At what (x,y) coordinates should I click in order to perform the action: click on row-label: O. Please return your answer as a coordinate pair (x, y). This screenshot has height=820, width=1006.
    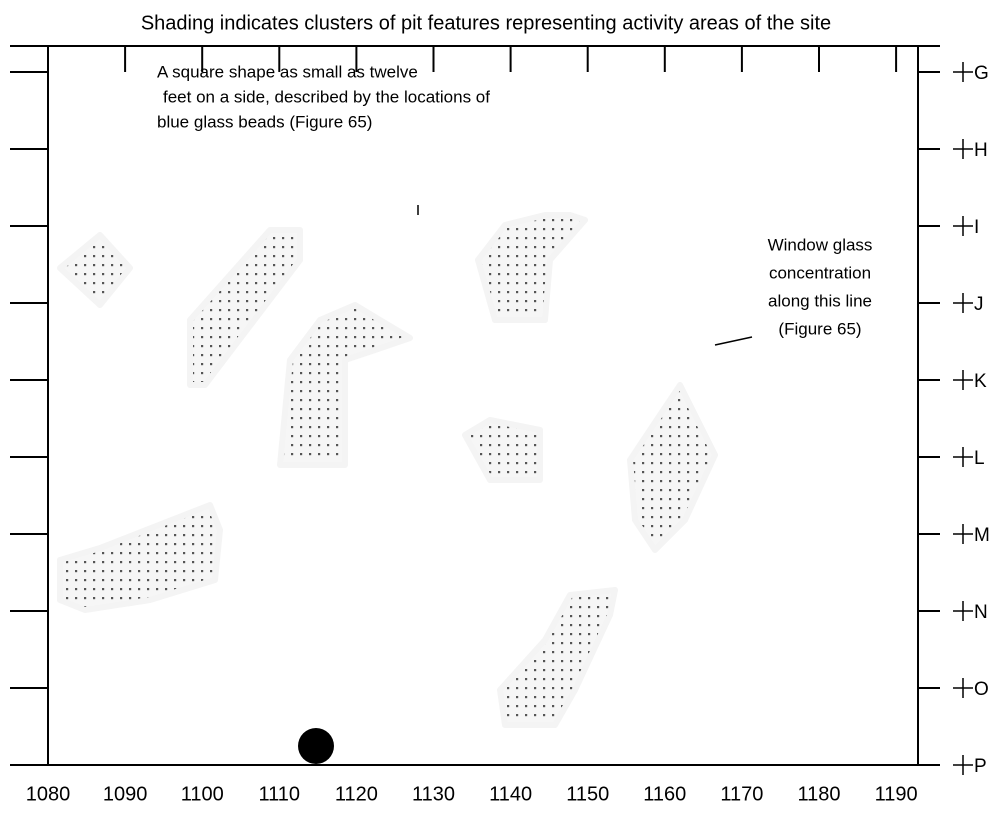
    Looking at the image, I should click on (981, 689).